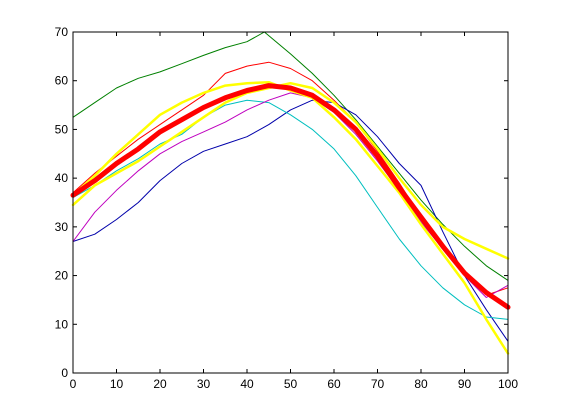 The width and height of the screenshot is (561, 420). Describe the element at coordinates (508, 384) in the screenshot. I see `x-tick-label: 100` at that location.